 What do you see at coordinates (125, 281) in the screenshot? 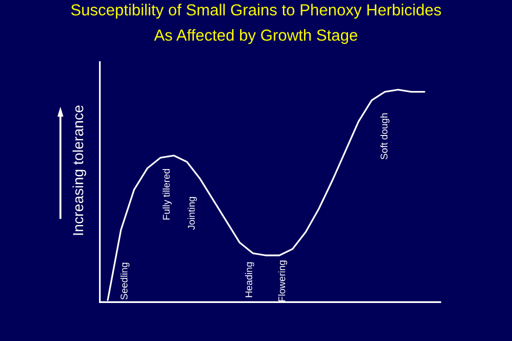
I see `annotation: Seedling` at bounding box center [125, 281].